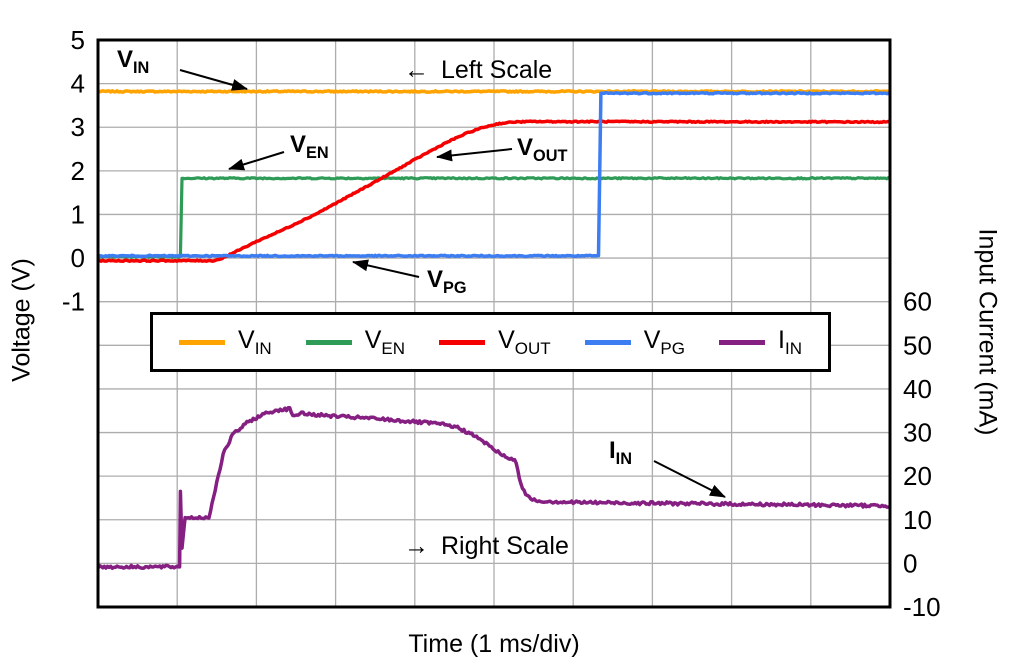 This screenshot has height=668, width=1014. I want to click on annotation-iin-label: IIN, so click(620, 452).